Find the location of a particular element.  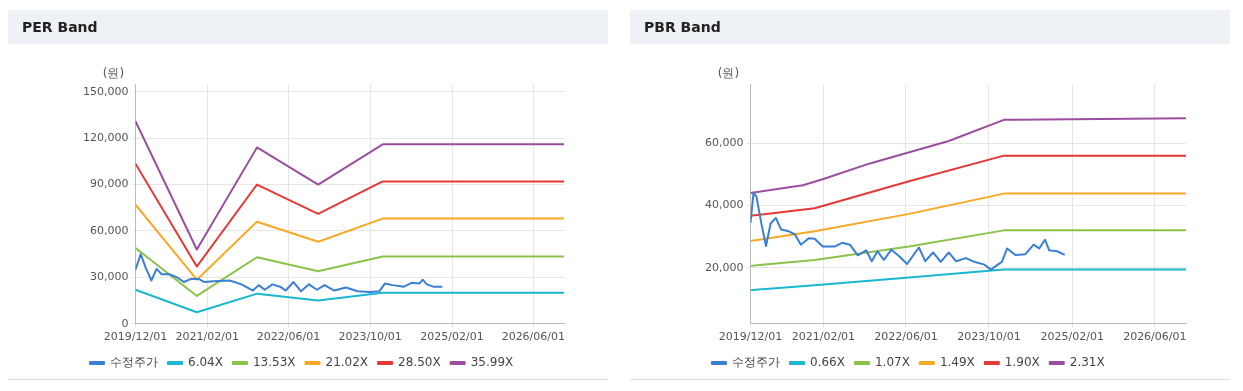

y-tick-label: 120,000 is located at coordinates (105, 138).